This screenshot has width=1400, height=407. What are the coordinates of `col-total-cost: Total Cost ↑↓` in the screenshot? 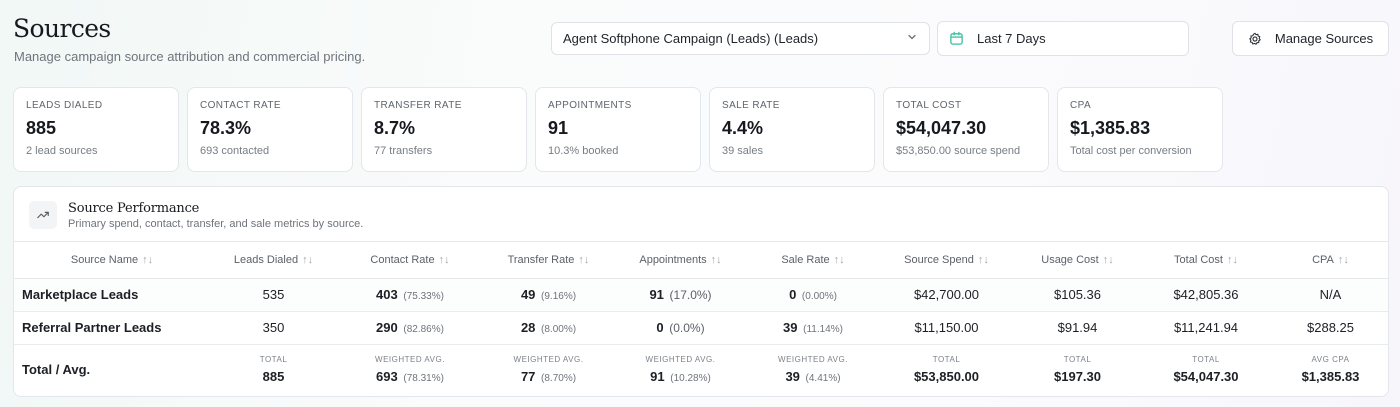 It's located at (1206, 260).